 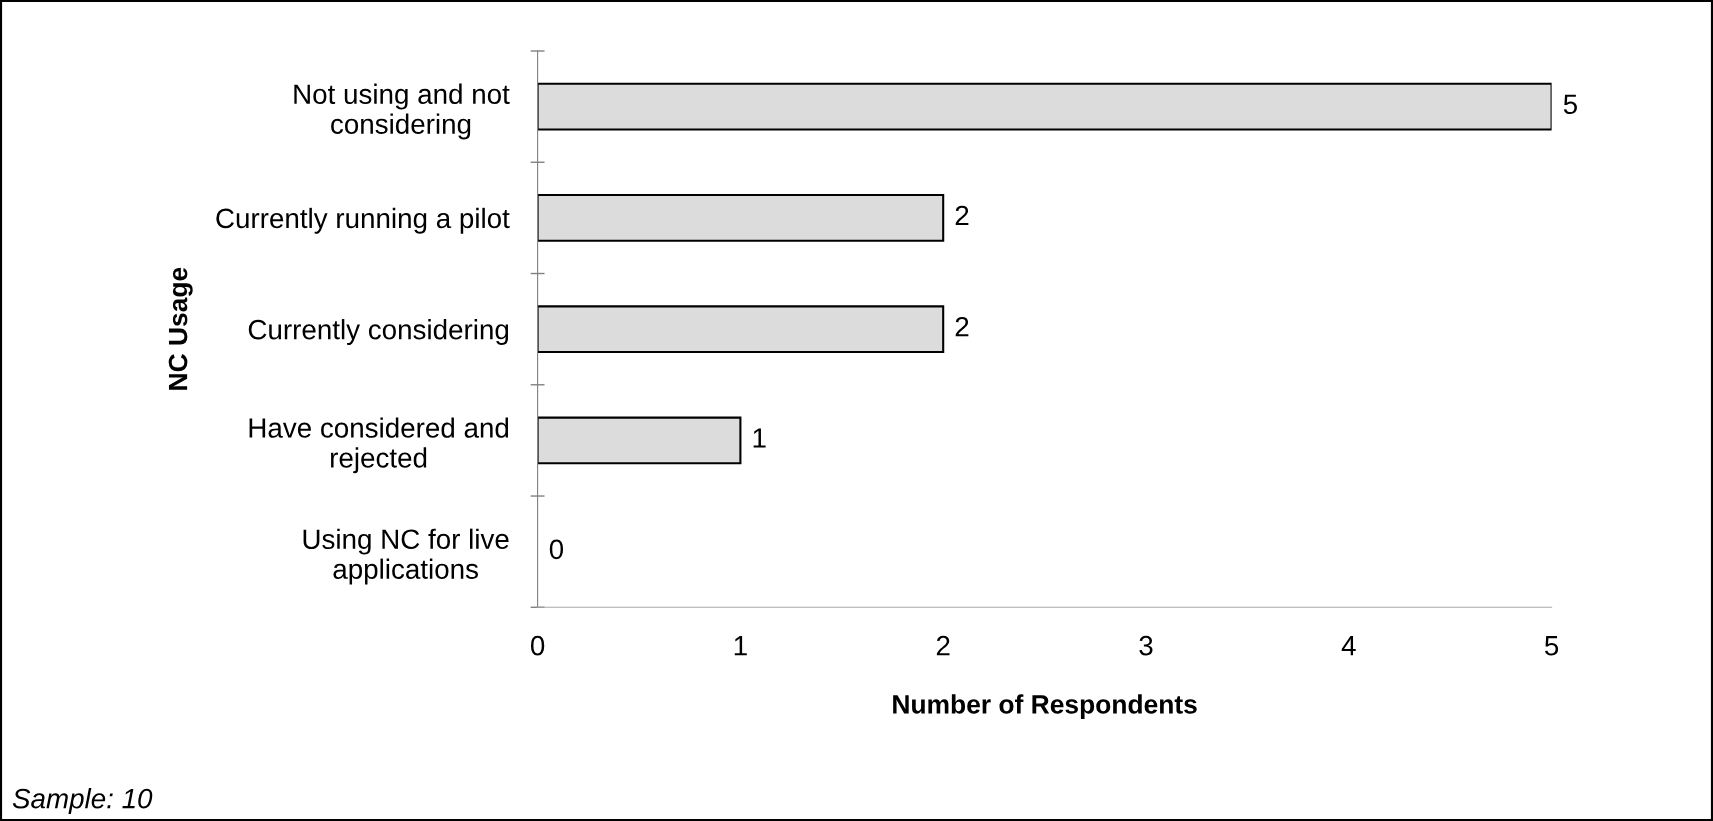 What do you see at coordinates (406, 556) in the screenshot?
I see `y-tick-label: Using NC for live applications` at bounding box center [406, 556].